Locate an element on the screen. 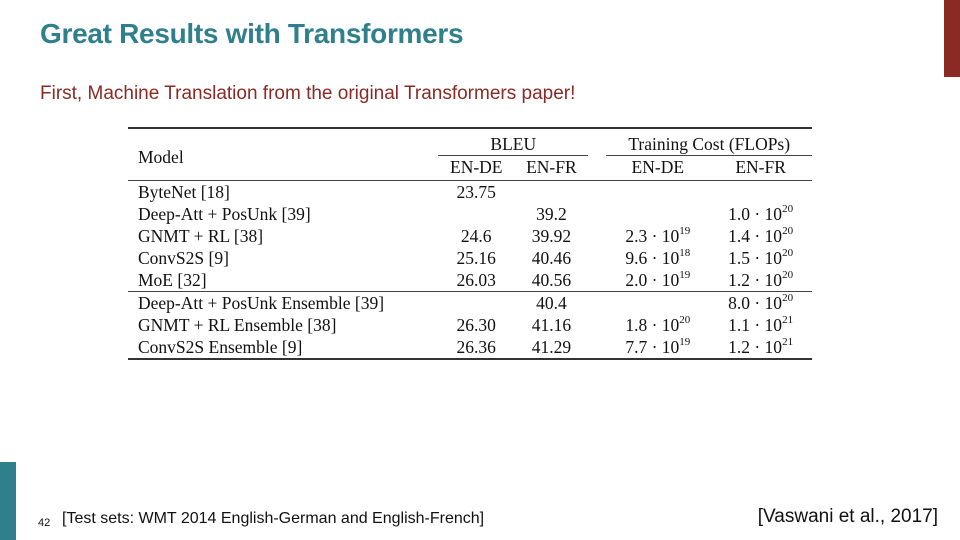 Image resolution: width=960 pixels, height=540 pixels. cost-en-de: 2.0 · 10¹⁹ is located at coordinates (658, 279).